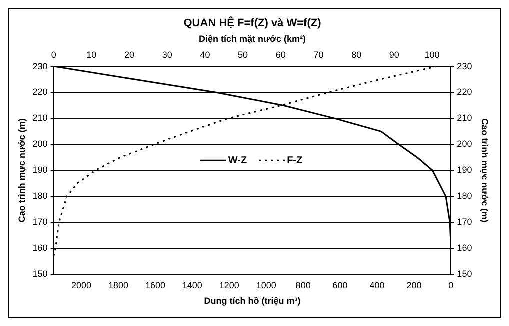  Describe the element at coordinates (414, 285) in the screenshot. I see `x-tick-label: 200` at that location.